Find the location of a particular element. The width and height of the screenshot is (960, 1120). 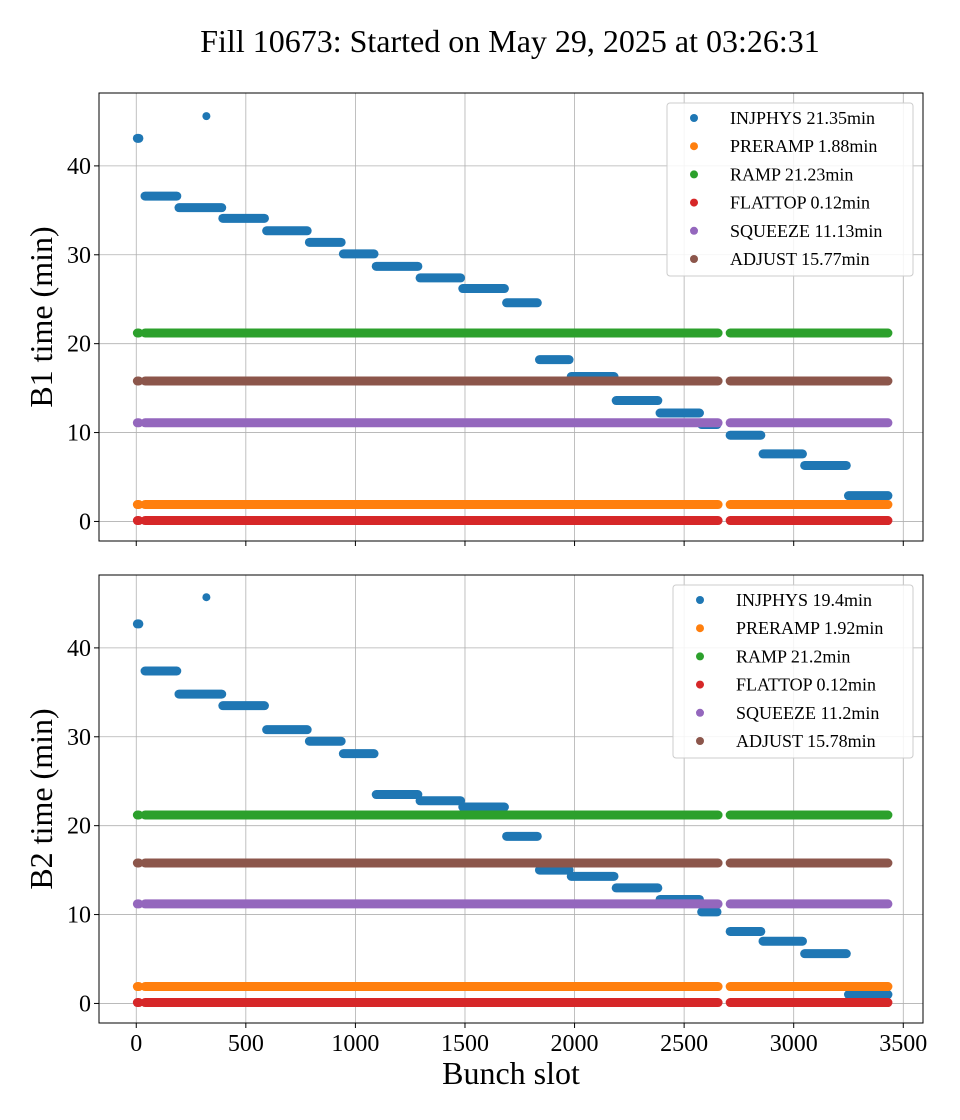

b2-x-tick-label: 3500 is located at coordinates (903, 1044).